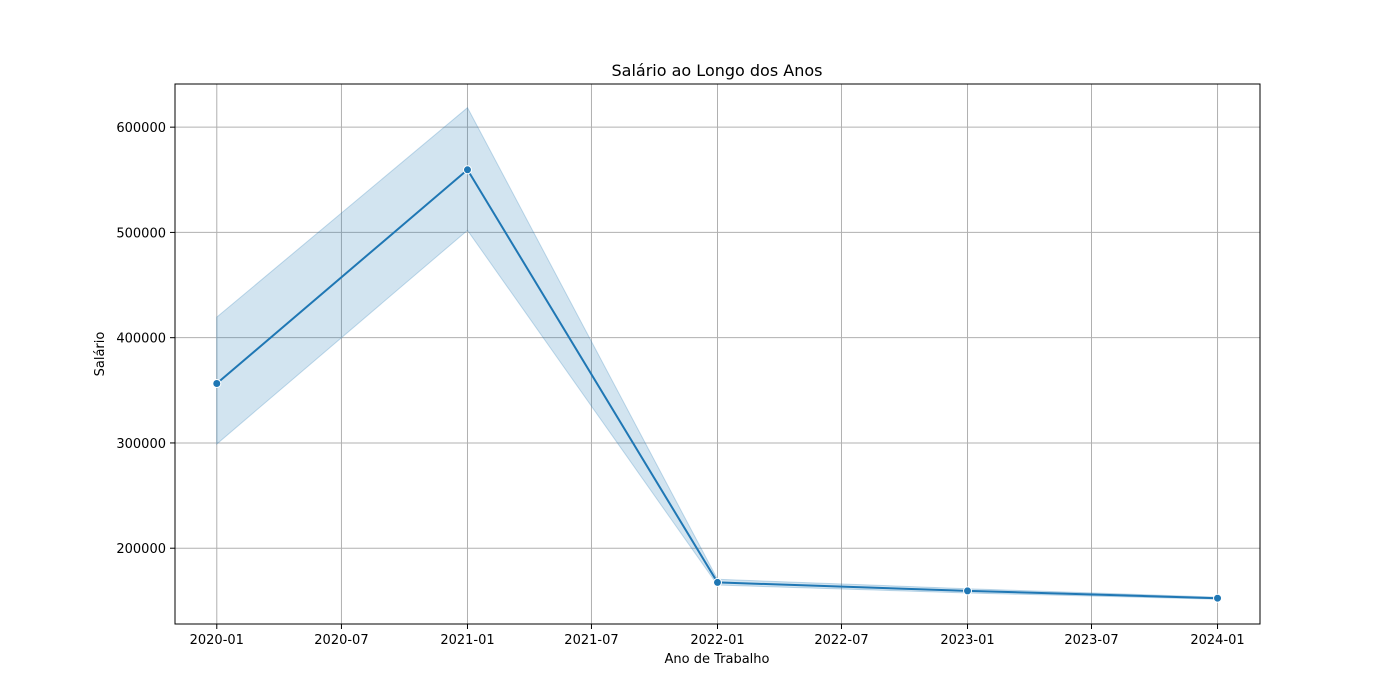 The height and width of the screenshot is (700, 1400). Describe the element at coordinates (1091, 640) in the screenshot. I see `x-tick-label: 2023-07` at that location.